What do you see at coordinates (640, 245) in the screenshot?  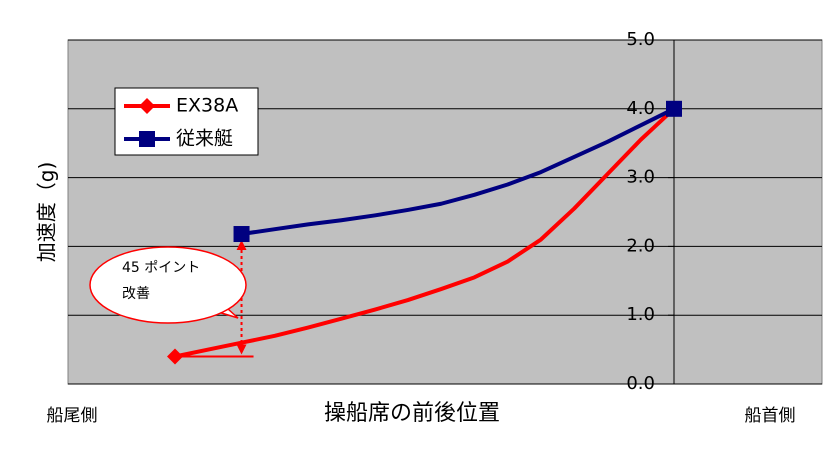 I see `y-tick-label: 2.0` at bounding box center [640, 245].